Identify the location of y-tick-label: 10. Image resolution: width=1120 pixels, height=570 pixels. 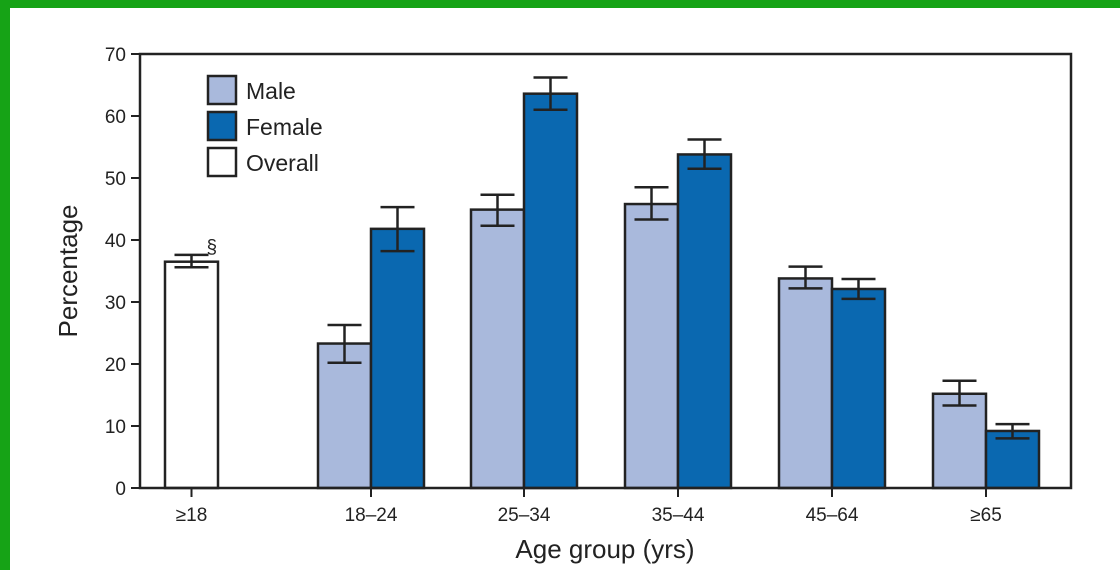
(115, 427).